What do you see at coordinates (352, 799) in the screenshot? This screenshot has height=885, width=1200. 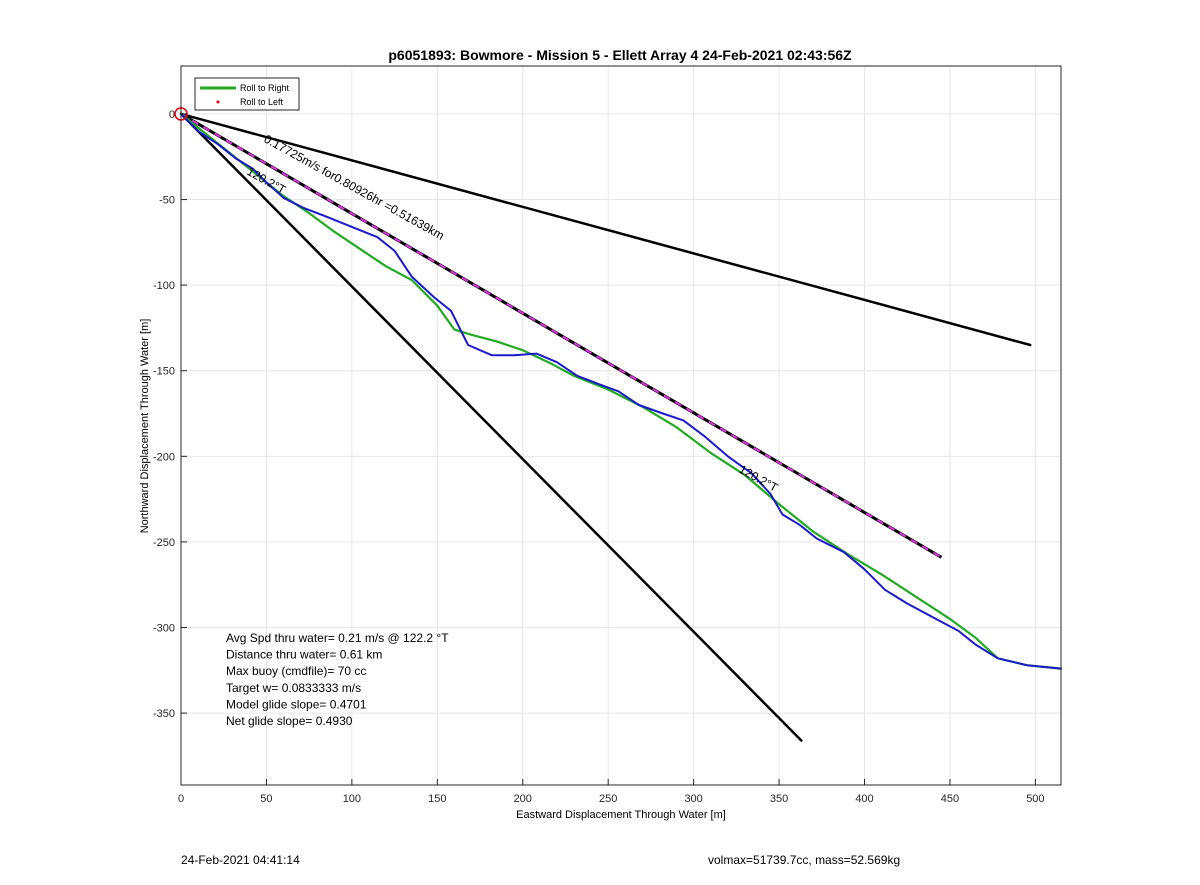 I see `x-tick-label: 100` at bounding box center [352, 799].